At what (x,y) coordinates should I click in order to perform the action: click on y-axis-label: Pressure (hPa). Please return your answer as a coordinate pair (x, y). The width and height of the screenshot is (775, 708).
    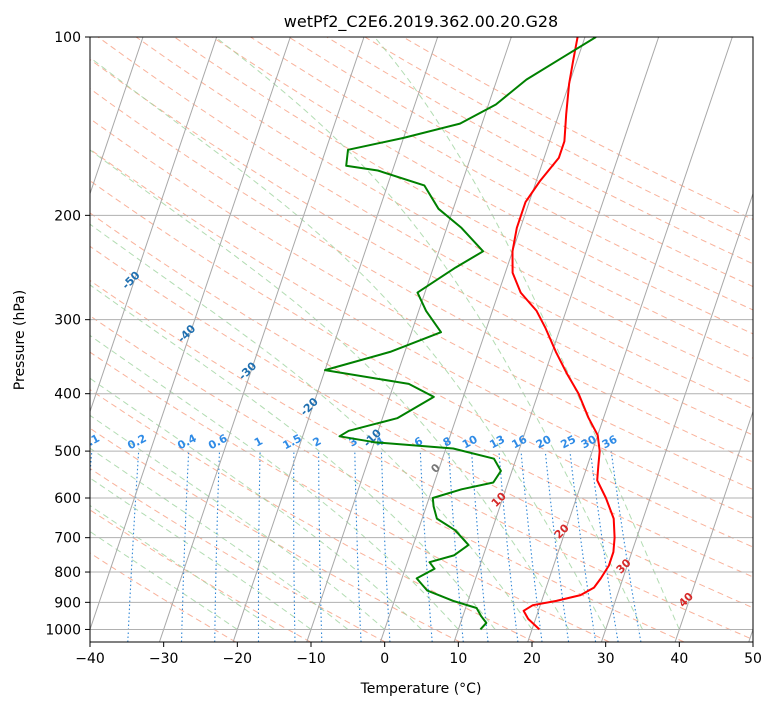
    Looking at the image, I should click on (20, 340).